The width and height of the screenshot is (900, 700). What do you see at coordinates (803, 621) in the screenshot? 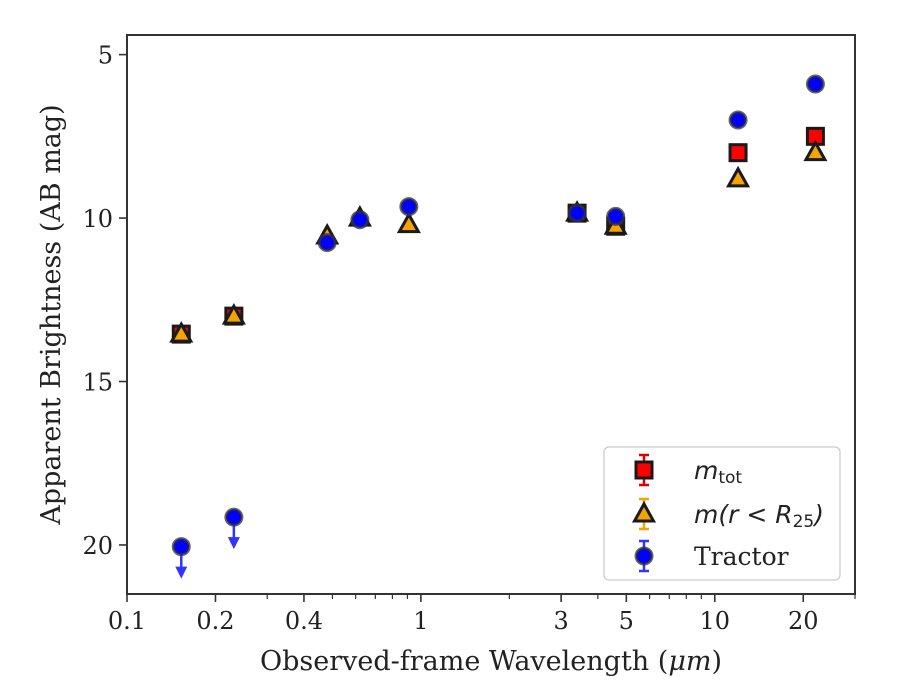
I see `x-tick-label: 20` at bounding box center [803, 621].